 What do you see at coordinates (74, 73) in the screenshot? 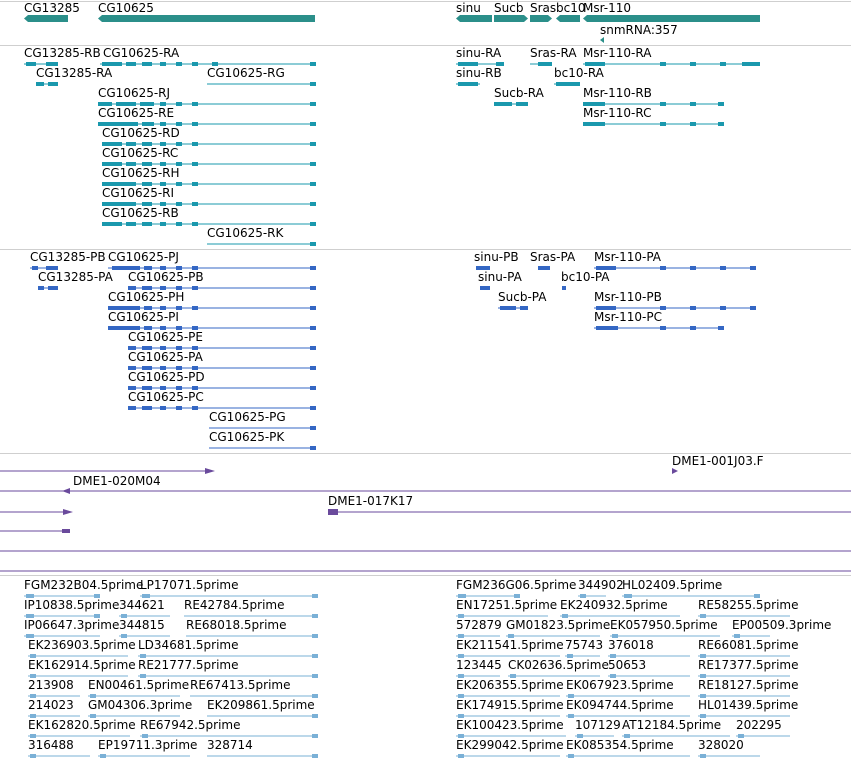
I see `transcript-label: CG13285-RA` at bounding box center [74, 73].